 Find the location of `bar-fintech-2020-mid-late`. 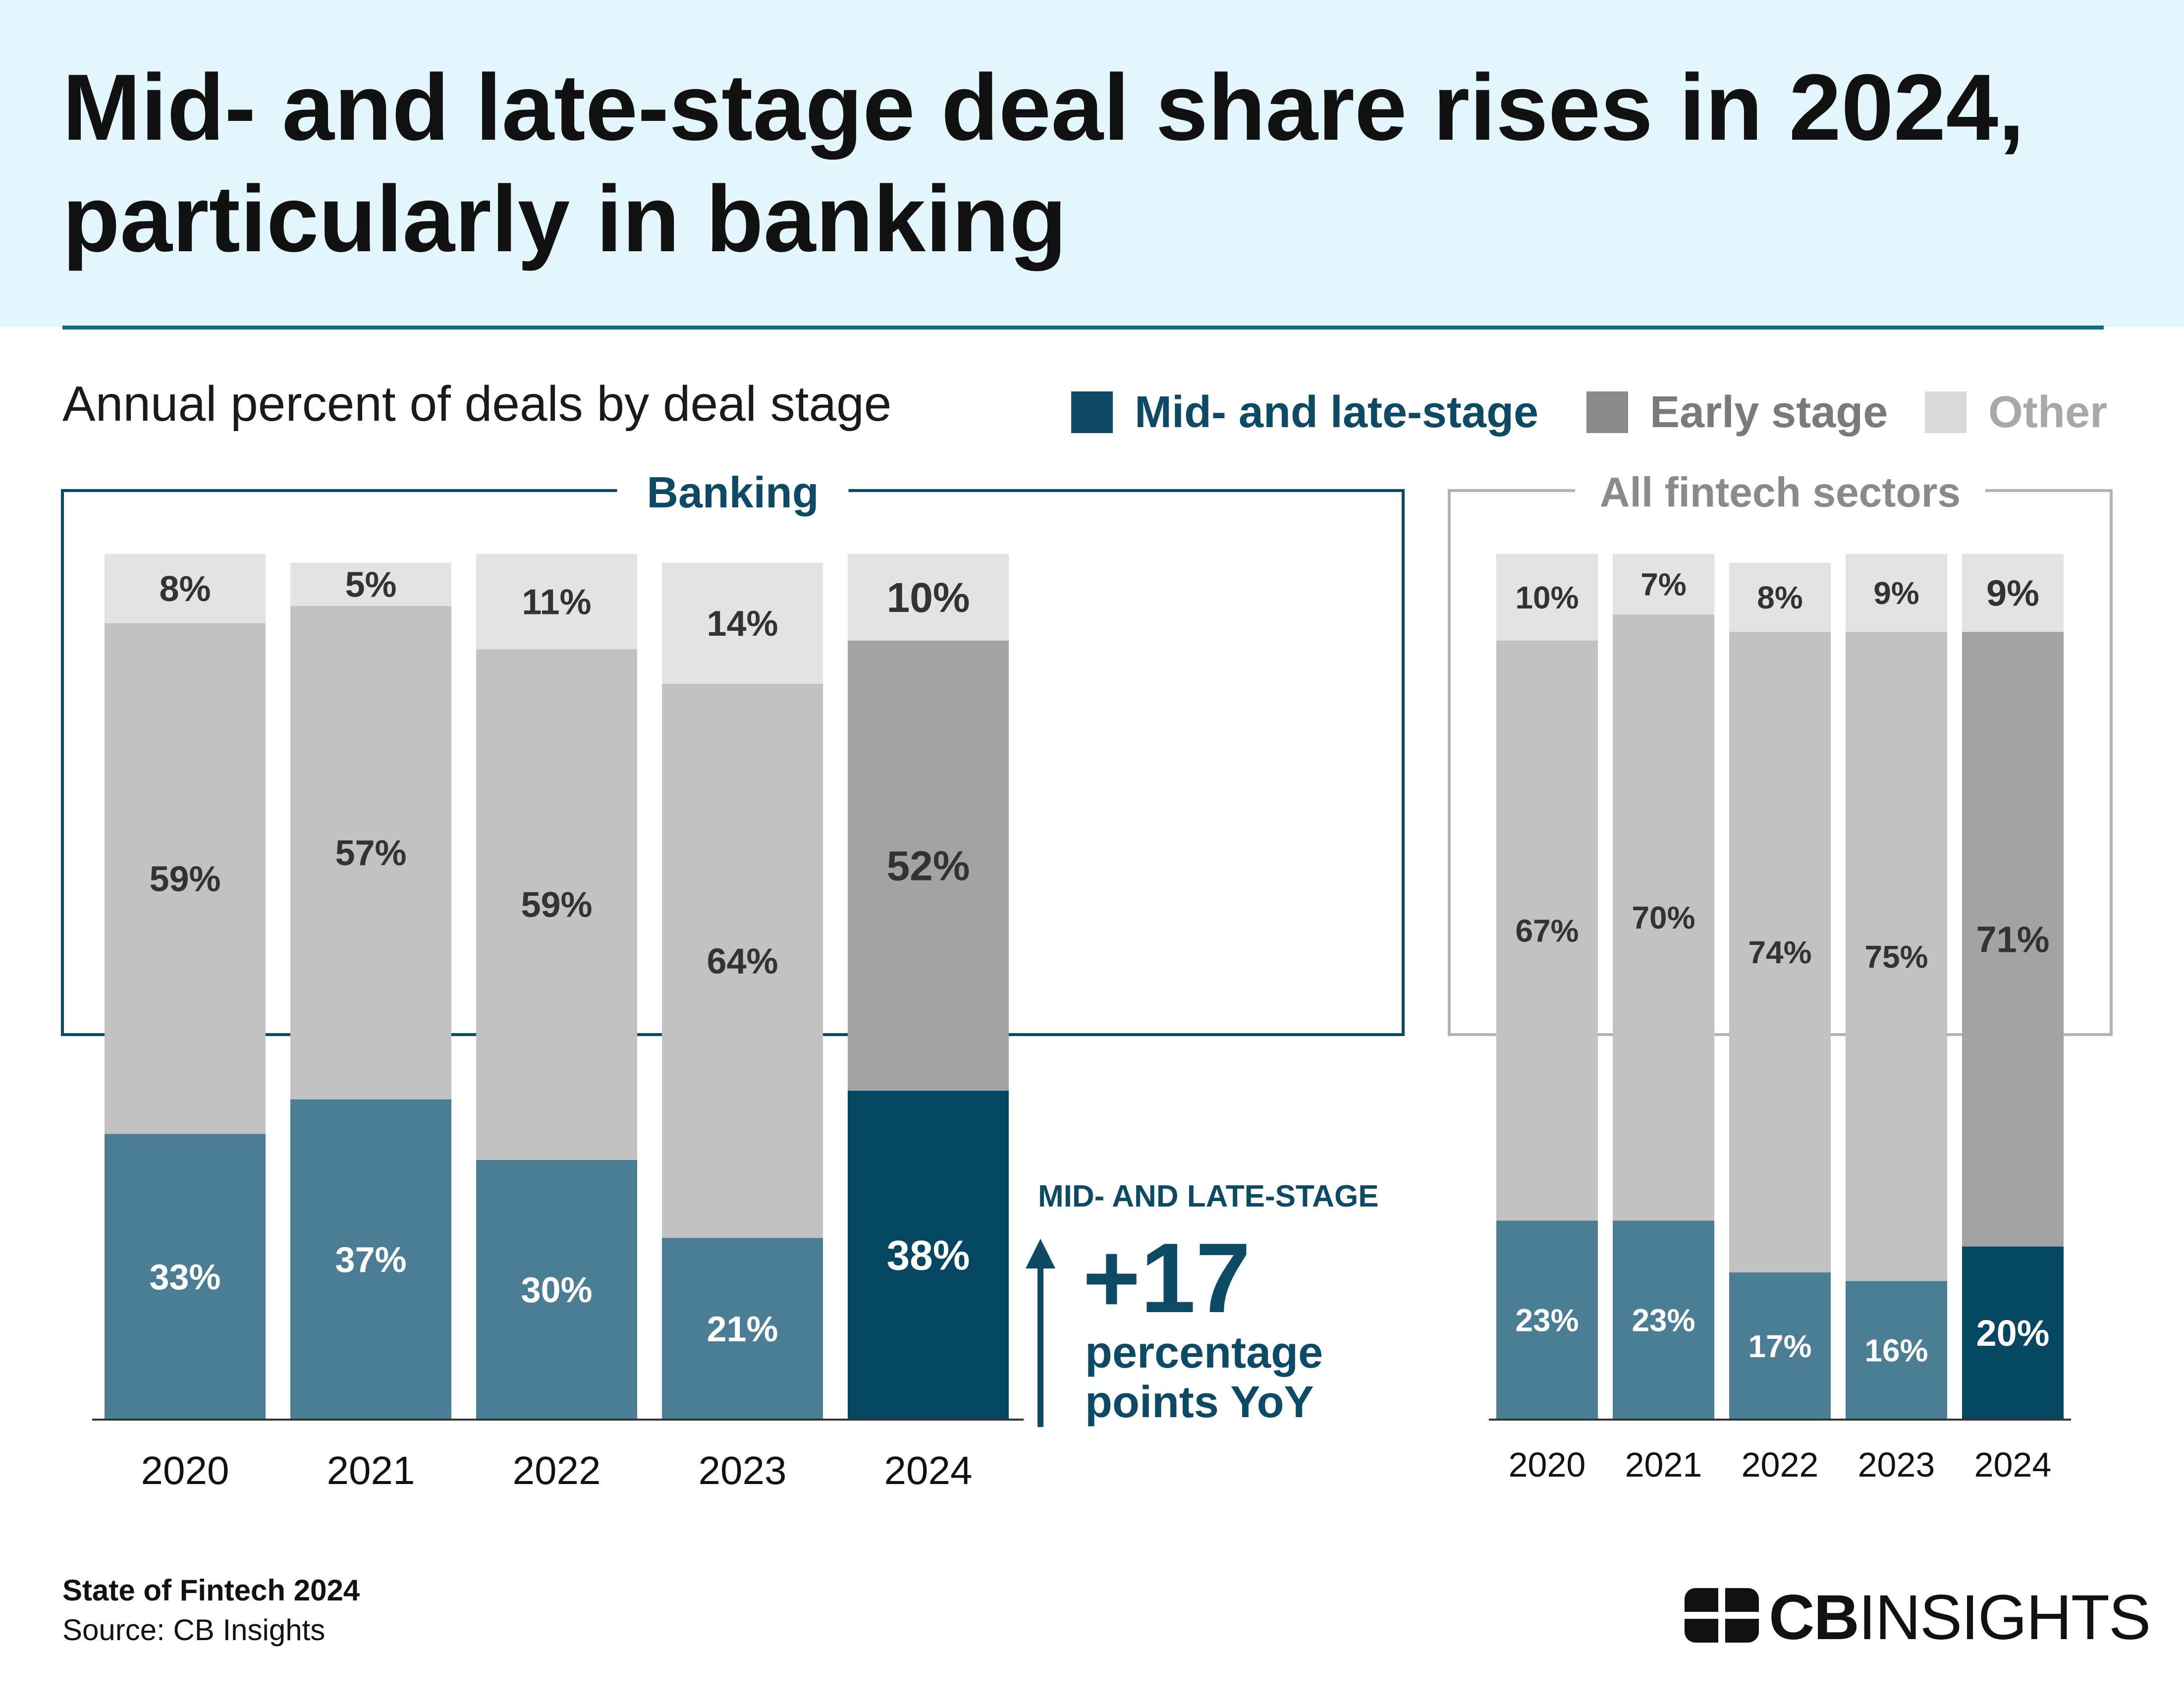

bar-fintech-2020-mid-late is located at coordinates (1547, 1320).